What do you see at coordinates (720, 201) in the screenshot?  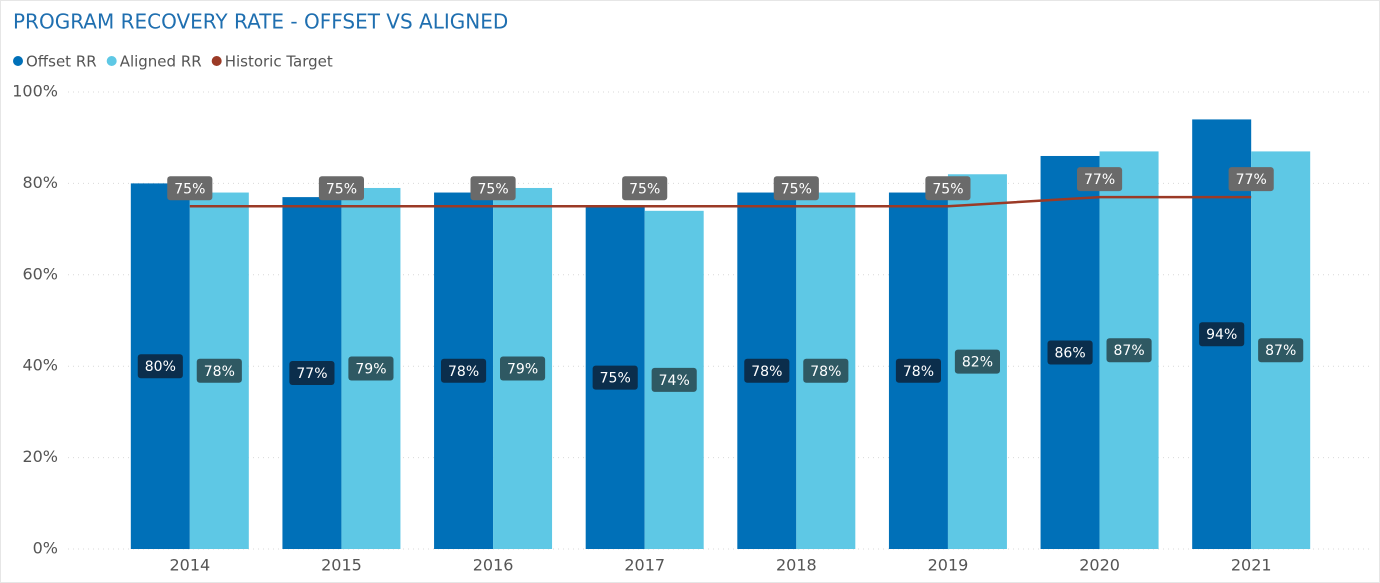 I see `line` at bounding box center [720, 201].